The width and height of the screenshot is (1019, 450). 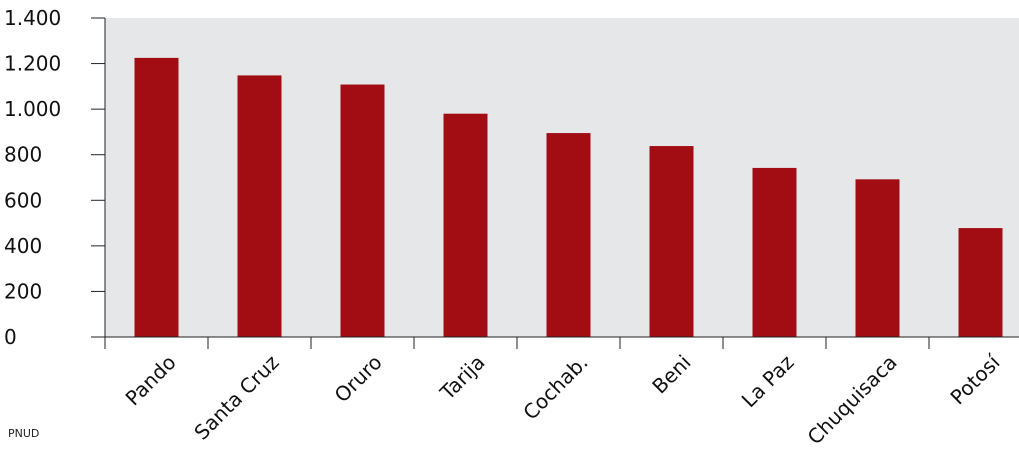 What do you see at coordinates (358, 378) in the screenshot?
I see `x-tick-label: Oruro` at bounding box center [358, 378].